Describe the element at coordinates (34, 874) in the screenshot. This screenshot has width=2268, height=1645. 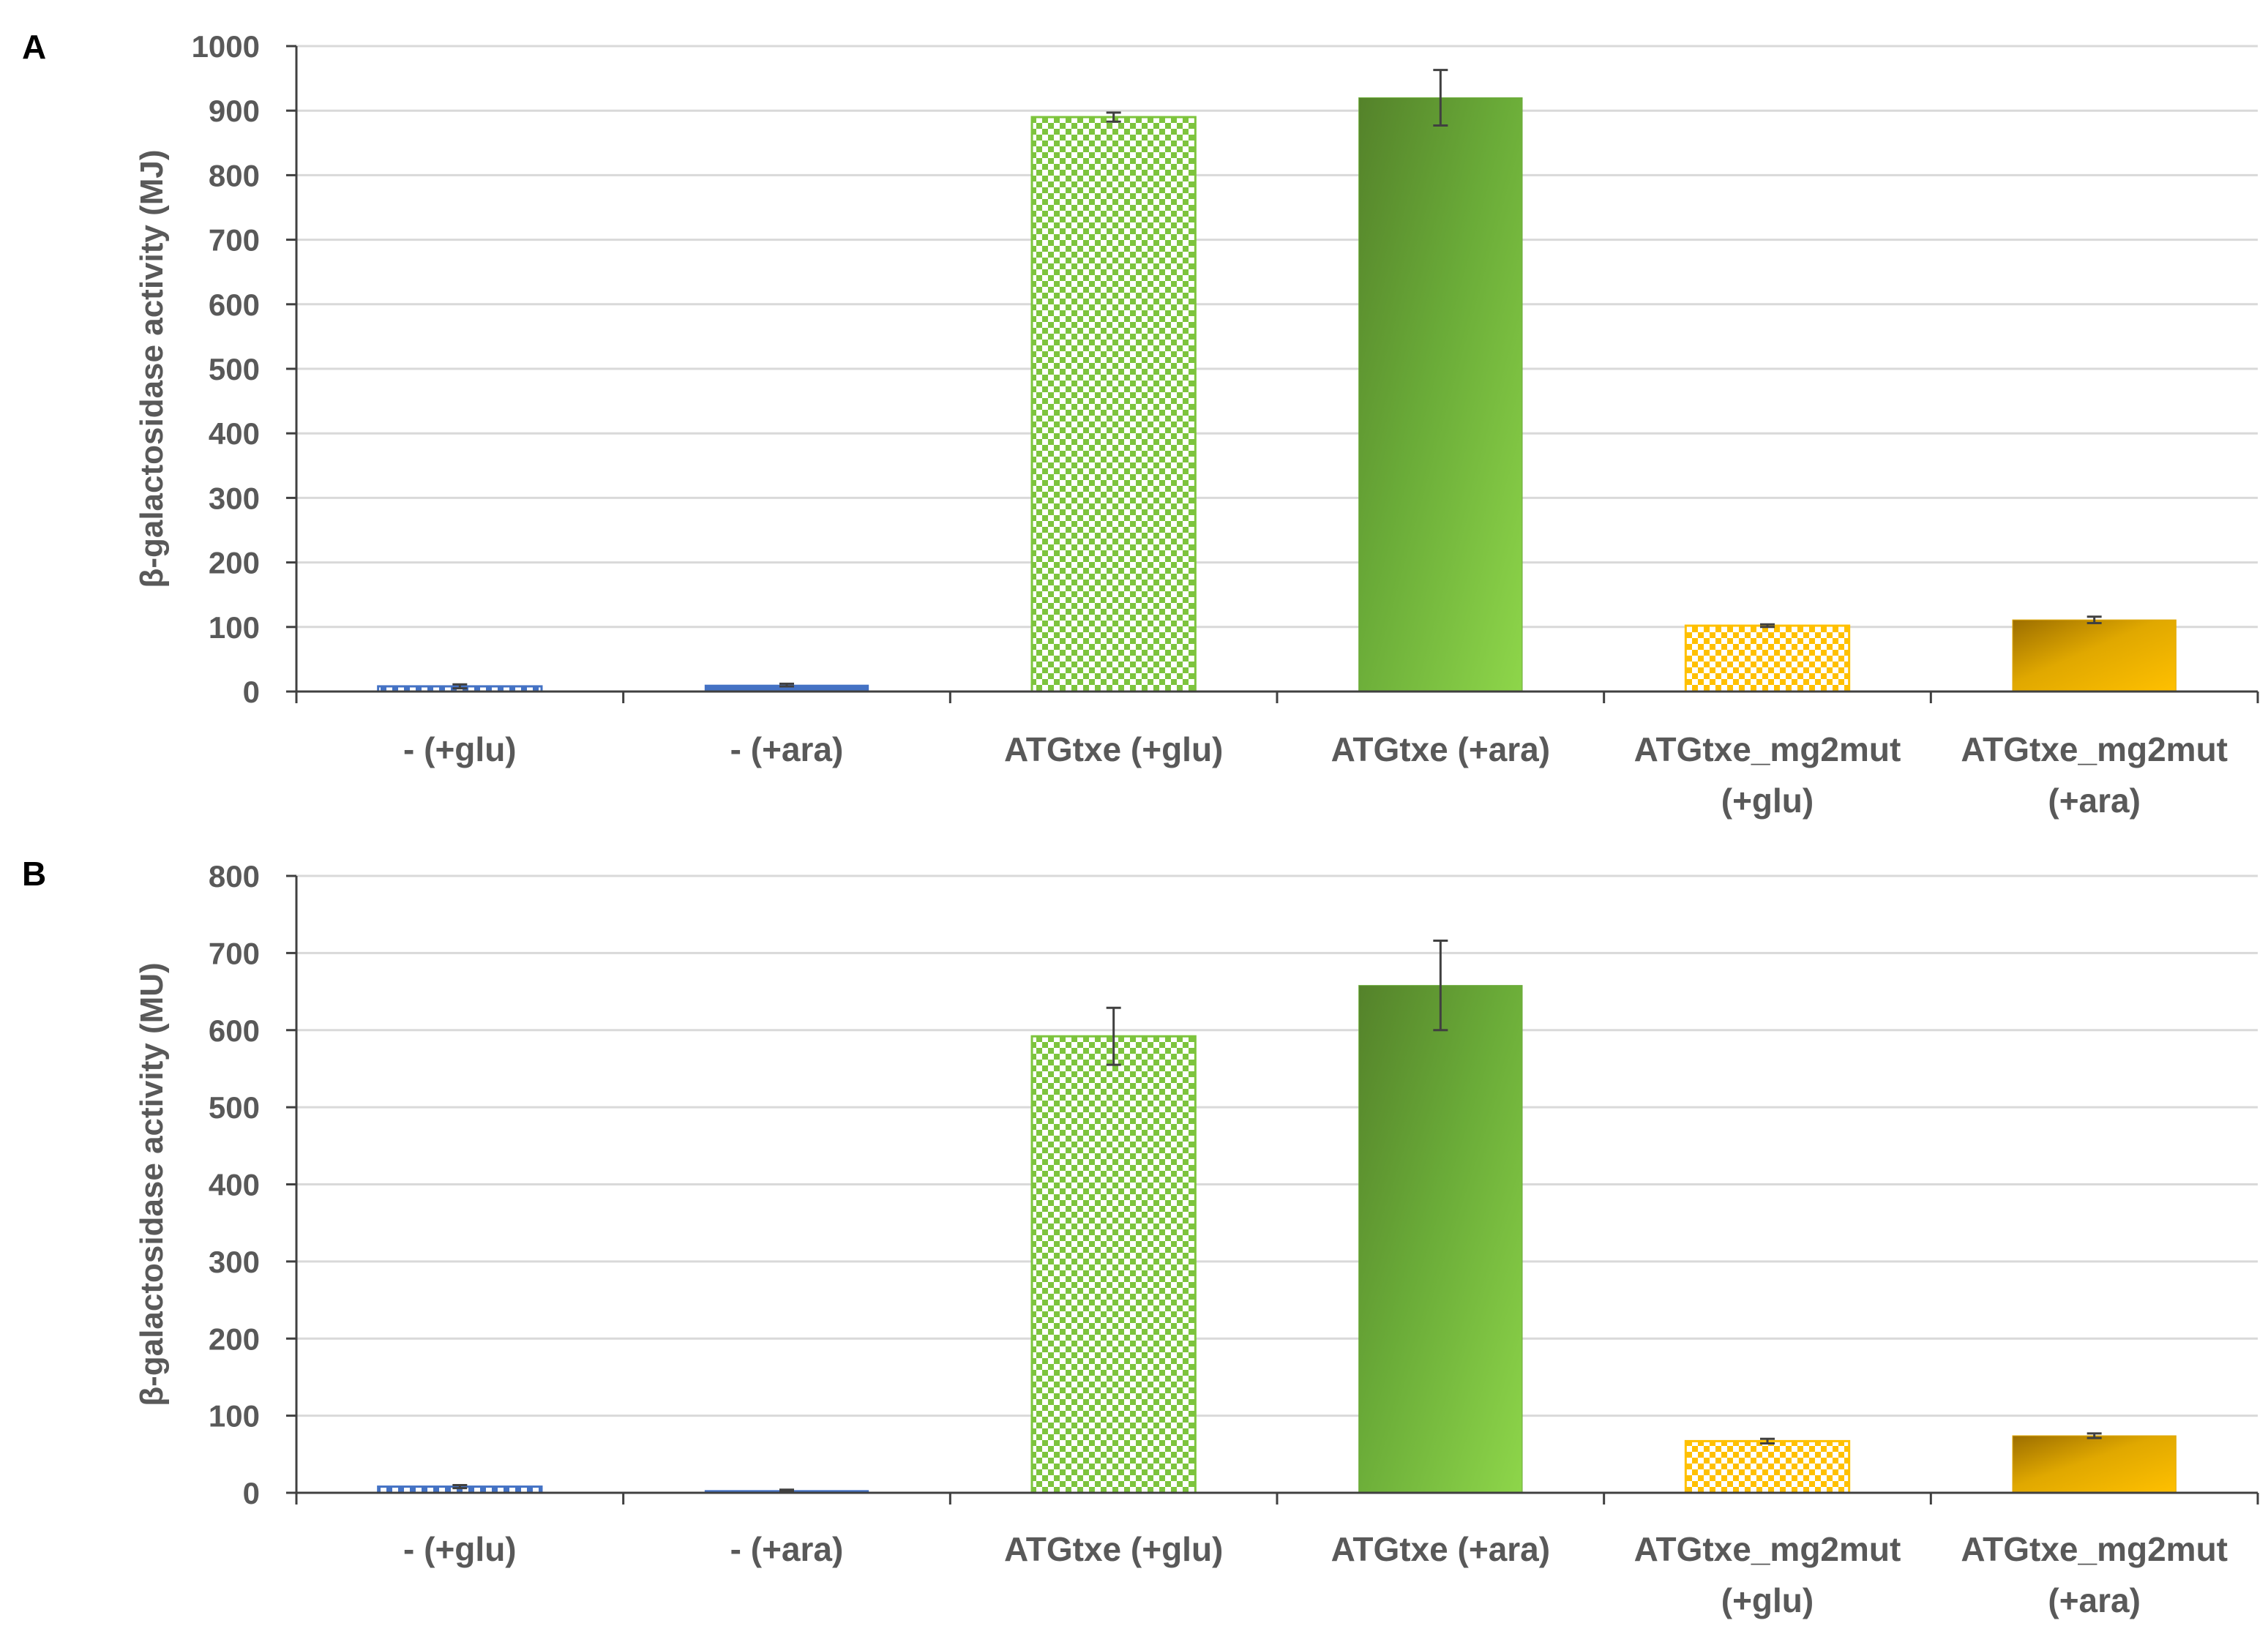
I see `panel-letter: B` at that location.